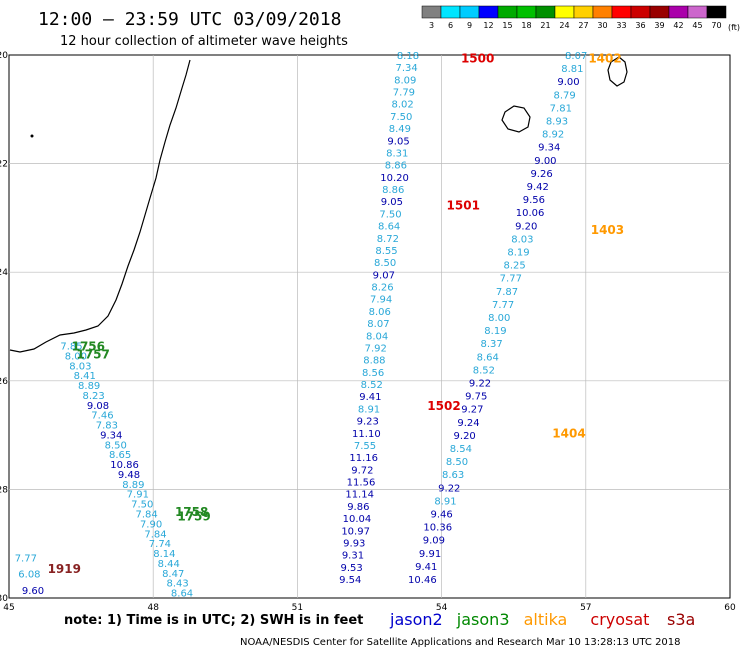  What do you see at coordinates (545, 25) in the screenshot?
I see `colorbar-label: 21` at bounding box center [545, 25].